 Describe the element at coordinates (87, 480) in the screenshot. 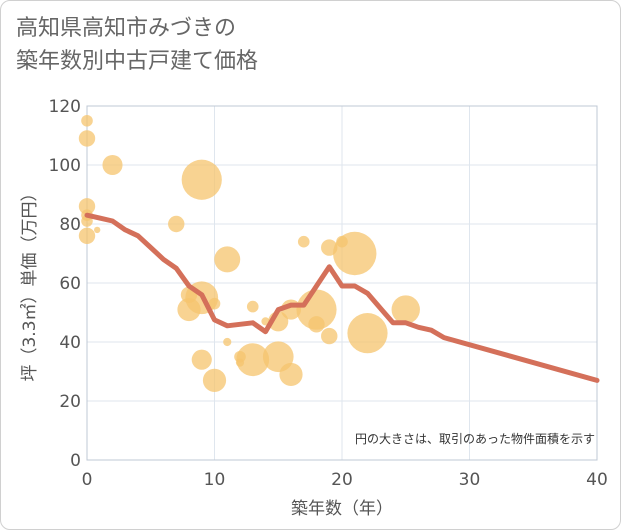

I see `x-tick-label: 0` at that location.